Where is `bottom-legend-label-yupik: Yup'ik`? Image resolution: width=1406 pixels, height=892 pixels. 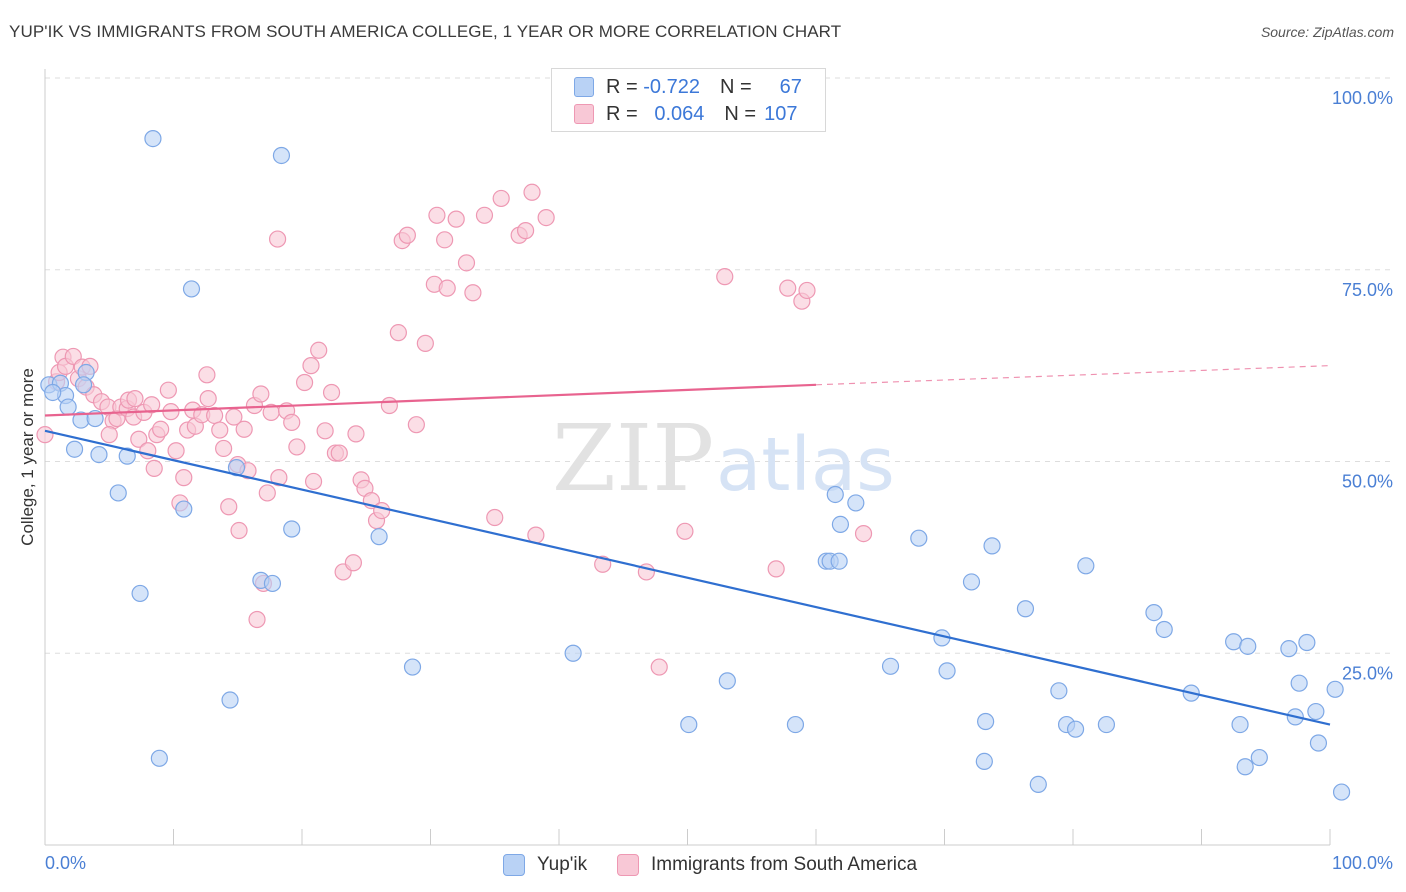
bottom-legend-label-yupik: Yup'ik is located at coordinates (562, 864).